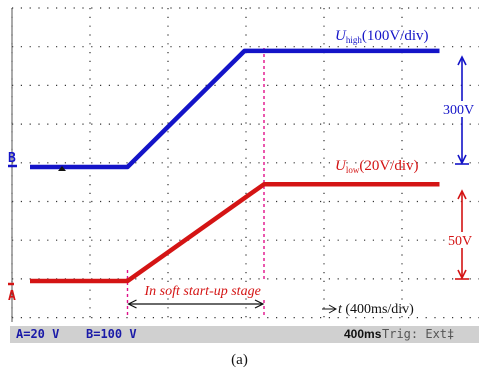 This screenshot has height=385, width=479. What do you see at coordinates (462, 159) in the screenshot?
I see `high-step-arrow-head-bottom` at bounding box center [462, 159].